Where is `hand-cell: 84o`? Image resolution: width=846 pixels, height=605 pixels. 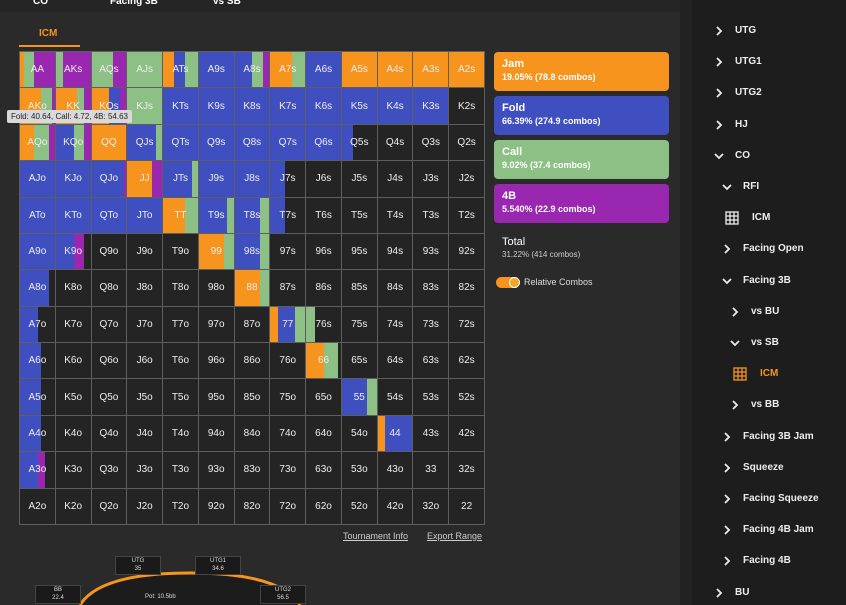 hand-cell: 84o is located at coordinates (252, 434).